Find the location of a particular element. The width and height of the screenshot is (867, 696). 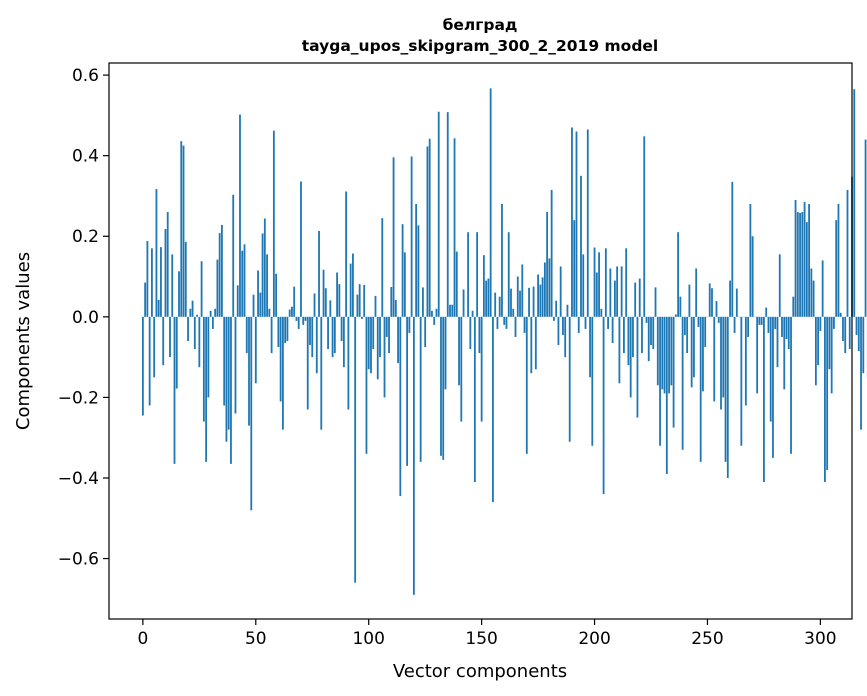

y-tick-label: −0.6 is located at coordinates (78, 560).